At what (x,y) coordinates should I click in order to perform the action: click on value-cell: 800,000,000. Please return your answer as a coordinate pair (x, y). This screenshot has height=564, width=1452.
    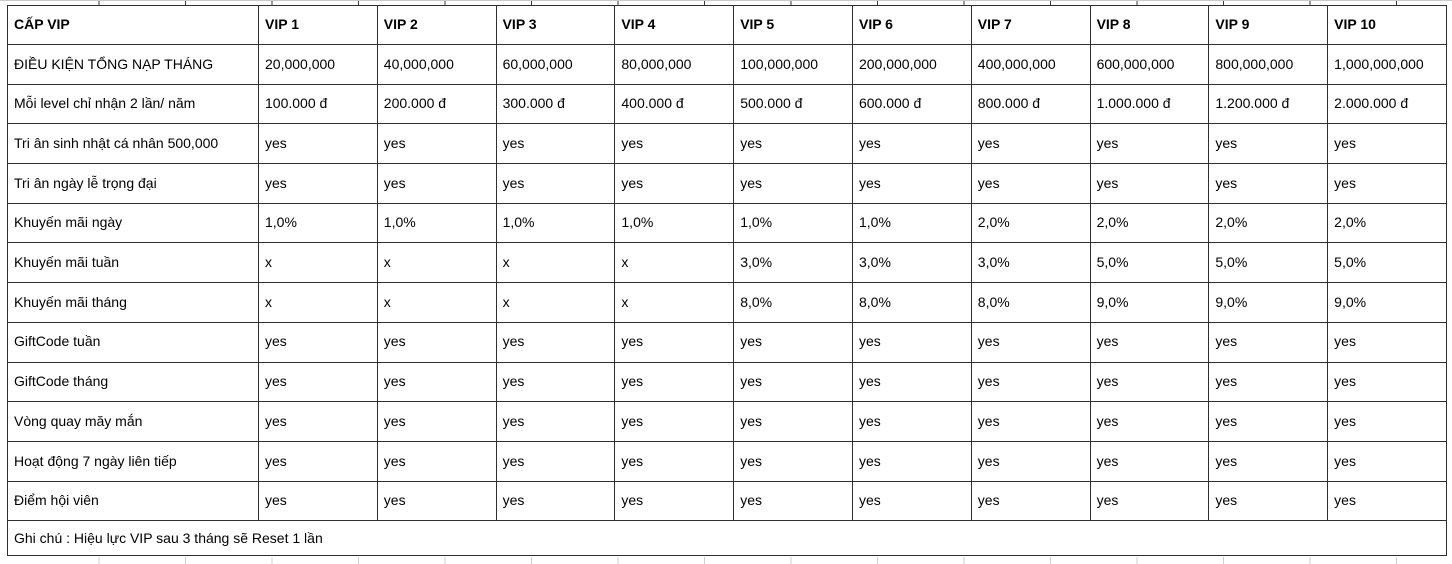
    Looking at the image, I should click on (1268, 64).